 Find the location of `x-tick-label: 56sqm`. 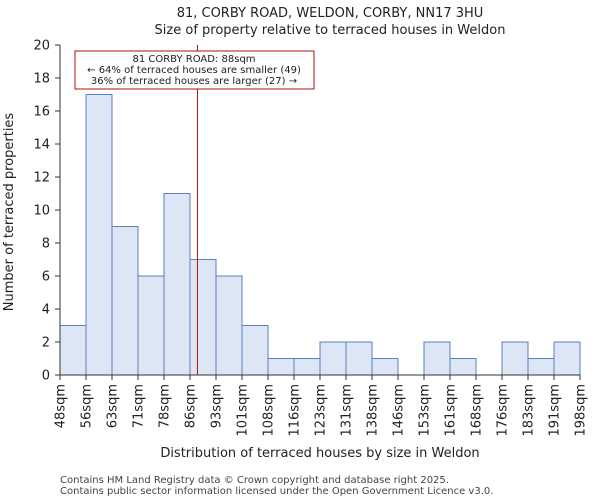

x-tick-label: 56sqm is located at coordinates (87, 406).